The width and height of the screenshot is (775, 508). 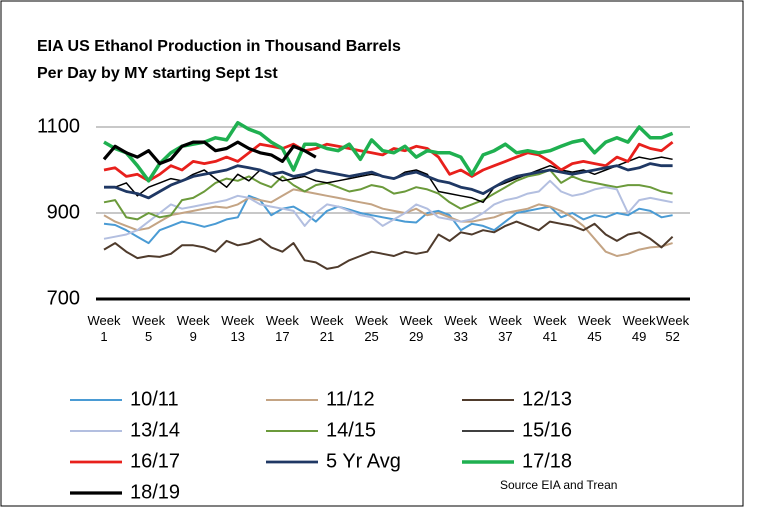 What do you see at coordinates (547, 430) in the screenshot?
I see `legend-label: 15/16` at bounding box center [547, 430].